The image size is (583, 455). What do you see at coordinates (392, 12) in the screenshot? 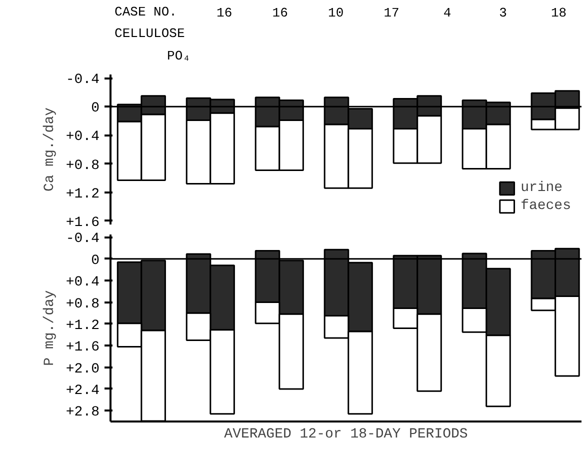
I see `text: 17` at bounding box center [392, 12].